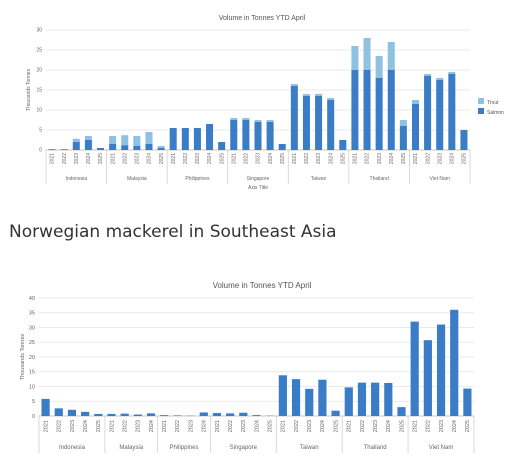 The image size is (525, 474). Describe the element at coordinates (23, 357) in the screenshot. I see `y-axis-label: Thousands Tonnes` at that location.